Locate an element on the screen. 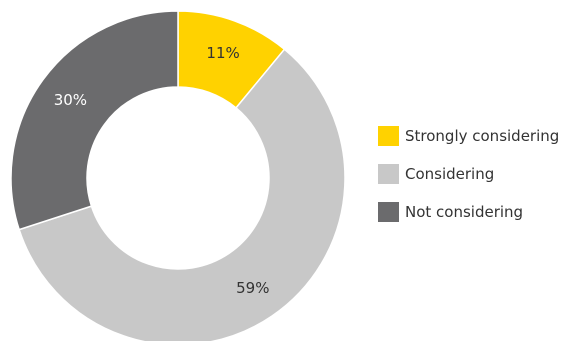 The height and width of the screenshot is (341, 572). data-label-strongly-considering: 11% is located at coordinates (222, 53).